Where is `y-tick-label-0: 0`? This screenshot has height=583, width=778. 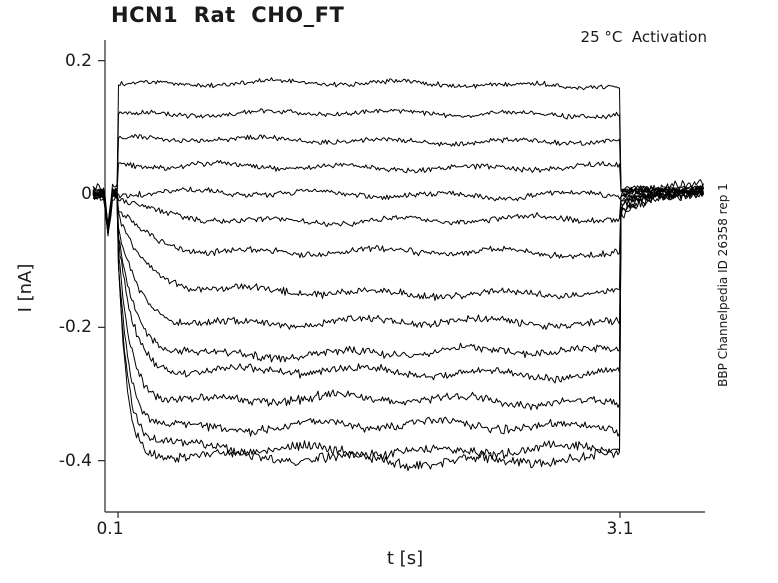
y-tick-label-0: 0 is located at coordinates (86, 194).